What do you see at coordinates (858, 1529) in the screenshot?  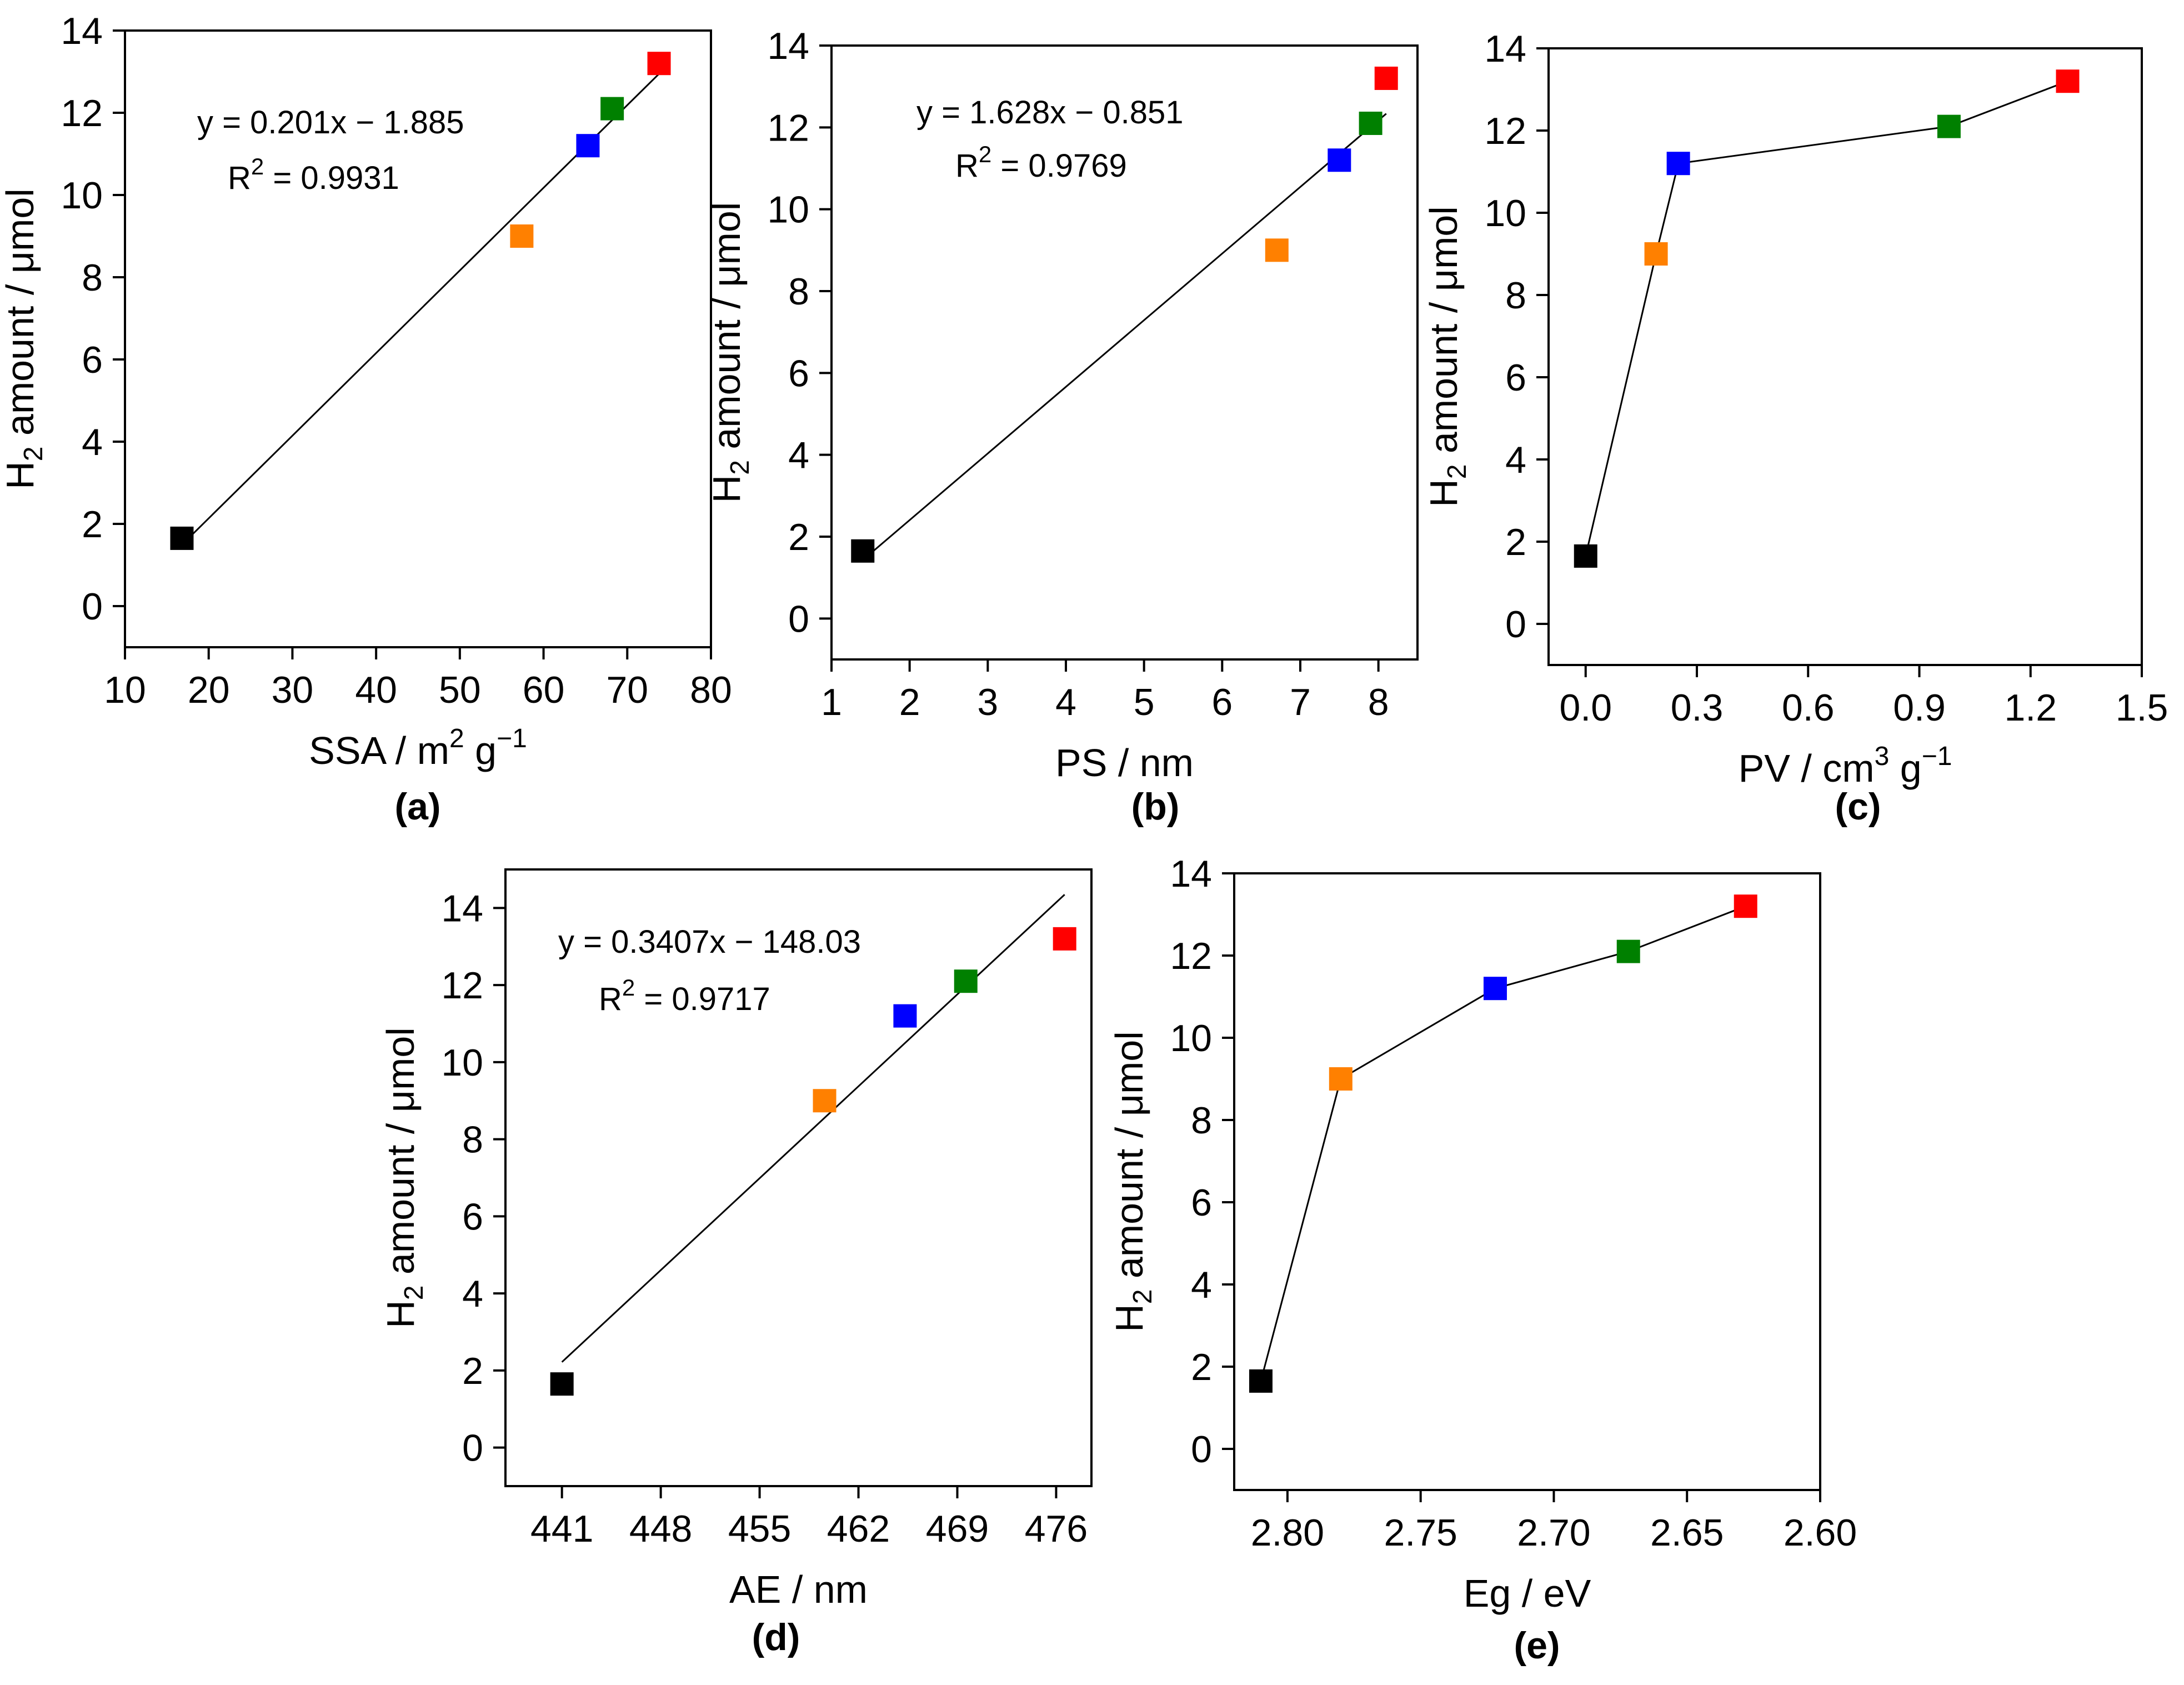 I see `x-tick-label: 462` at bounding box center [858, 1529].